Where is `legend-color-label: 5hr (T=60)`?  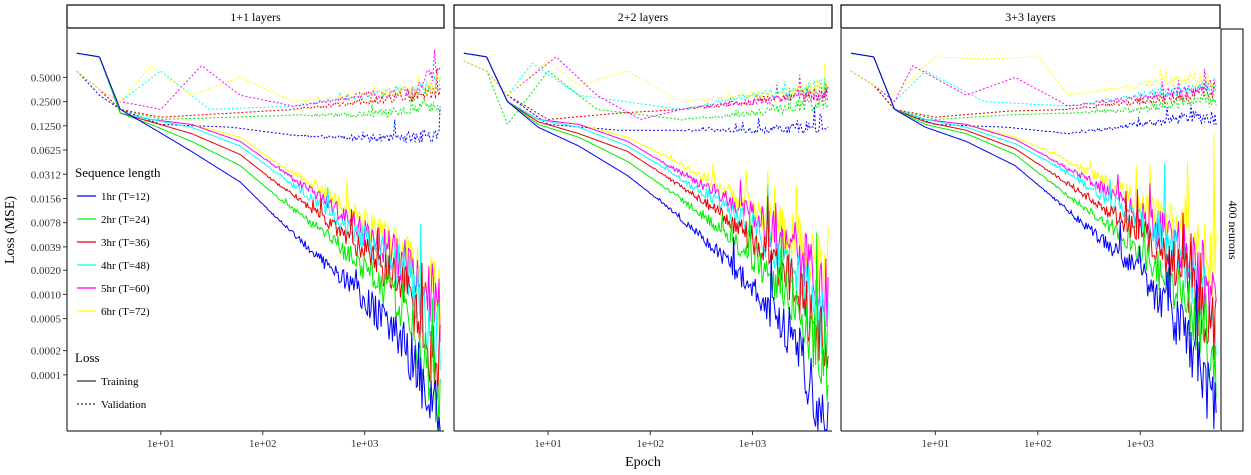 legend-color-label: 5hr (T=60) is located at coordinates (125, 289).